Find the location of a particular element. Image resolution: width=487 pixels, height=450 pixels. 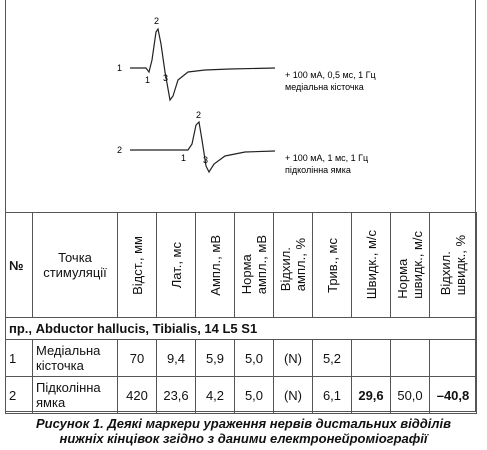

header-text: Відст., мм is located at coordinates (137, 265).